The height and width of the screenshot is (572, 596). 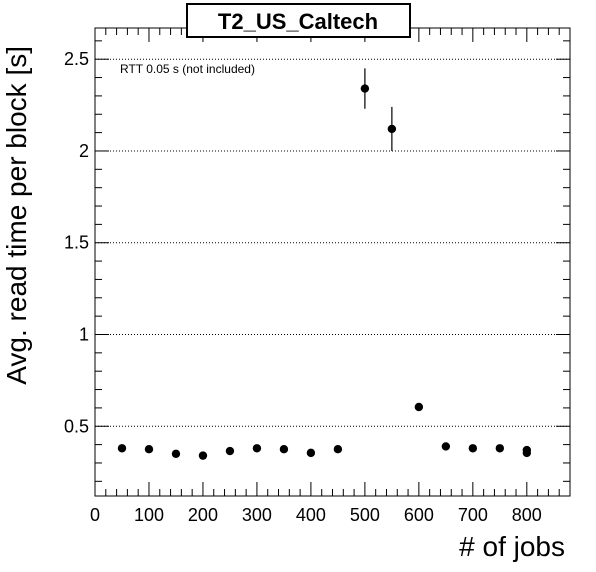 I want to click on y-tick-label: 0.5, so click(x=76, y=426).